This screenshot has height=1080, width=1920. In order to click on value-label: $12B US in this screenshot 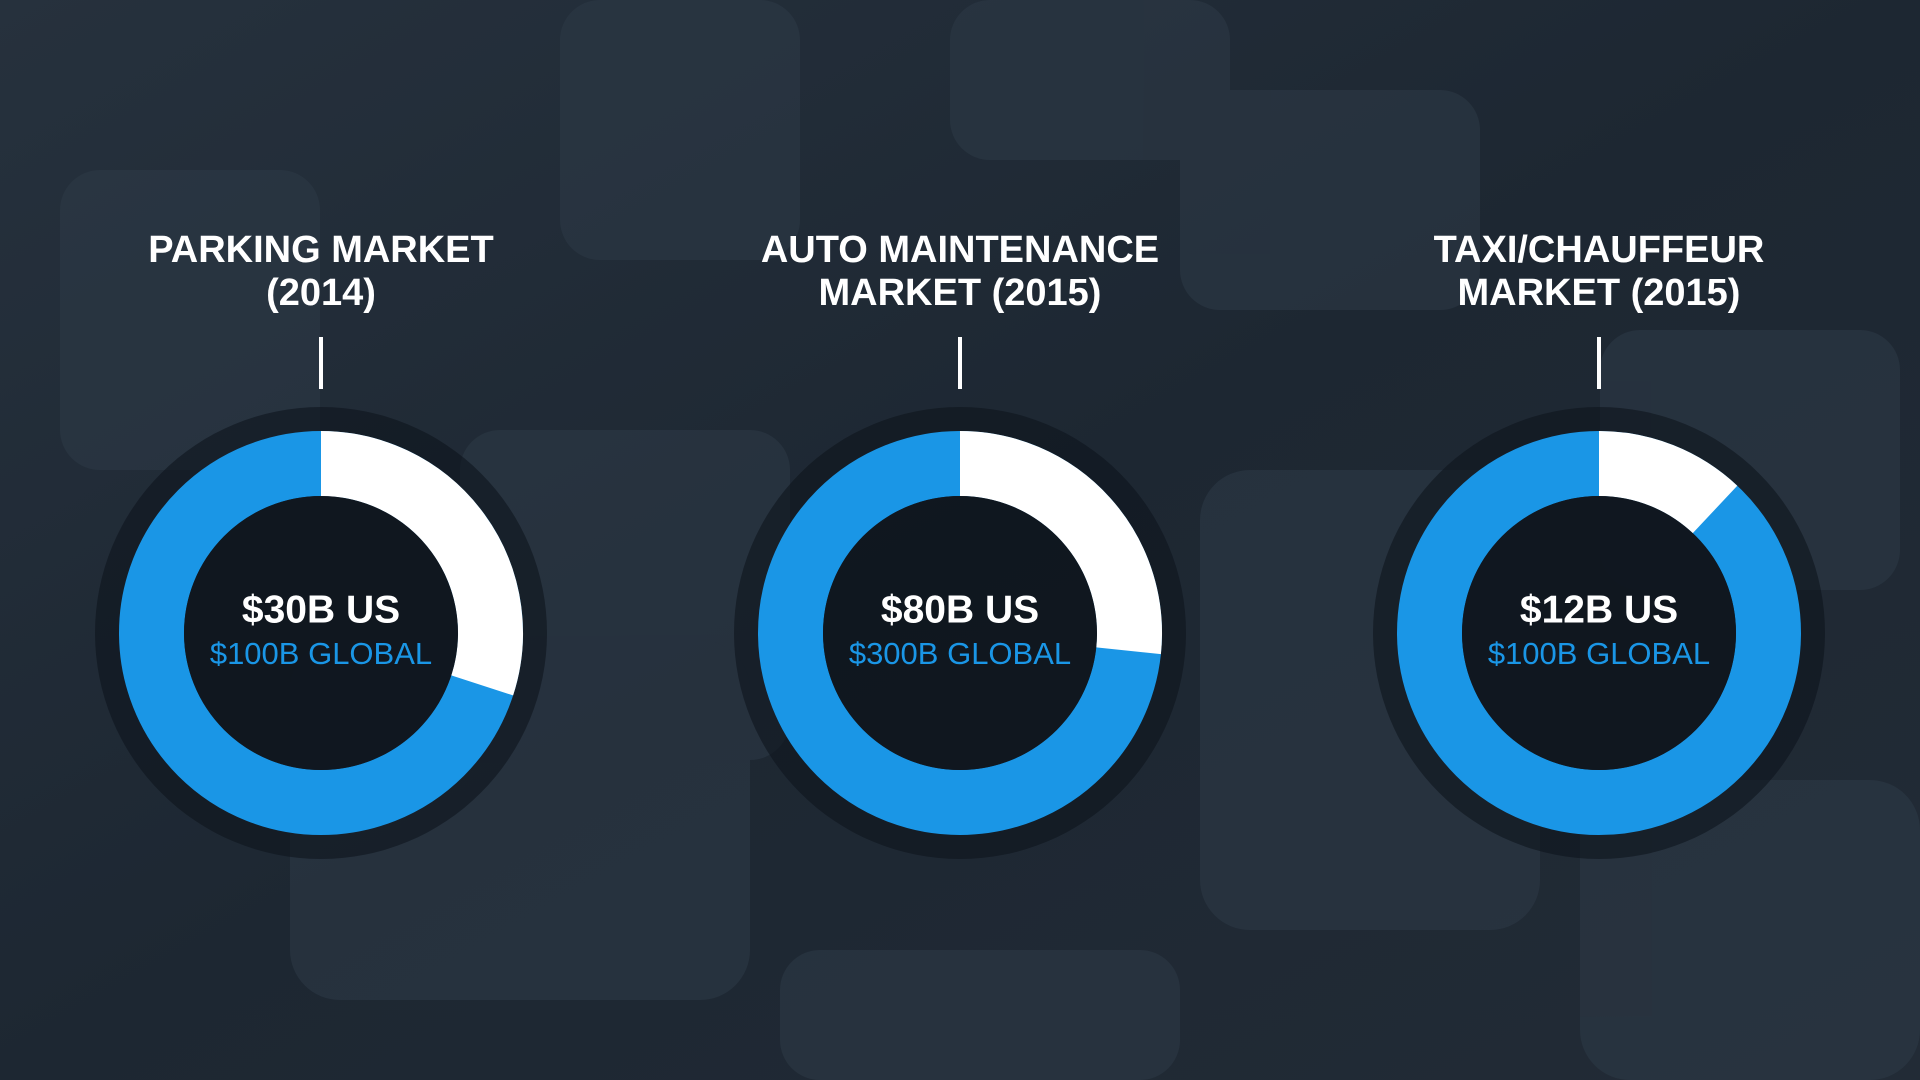, I will do `click(1599, 609)`.